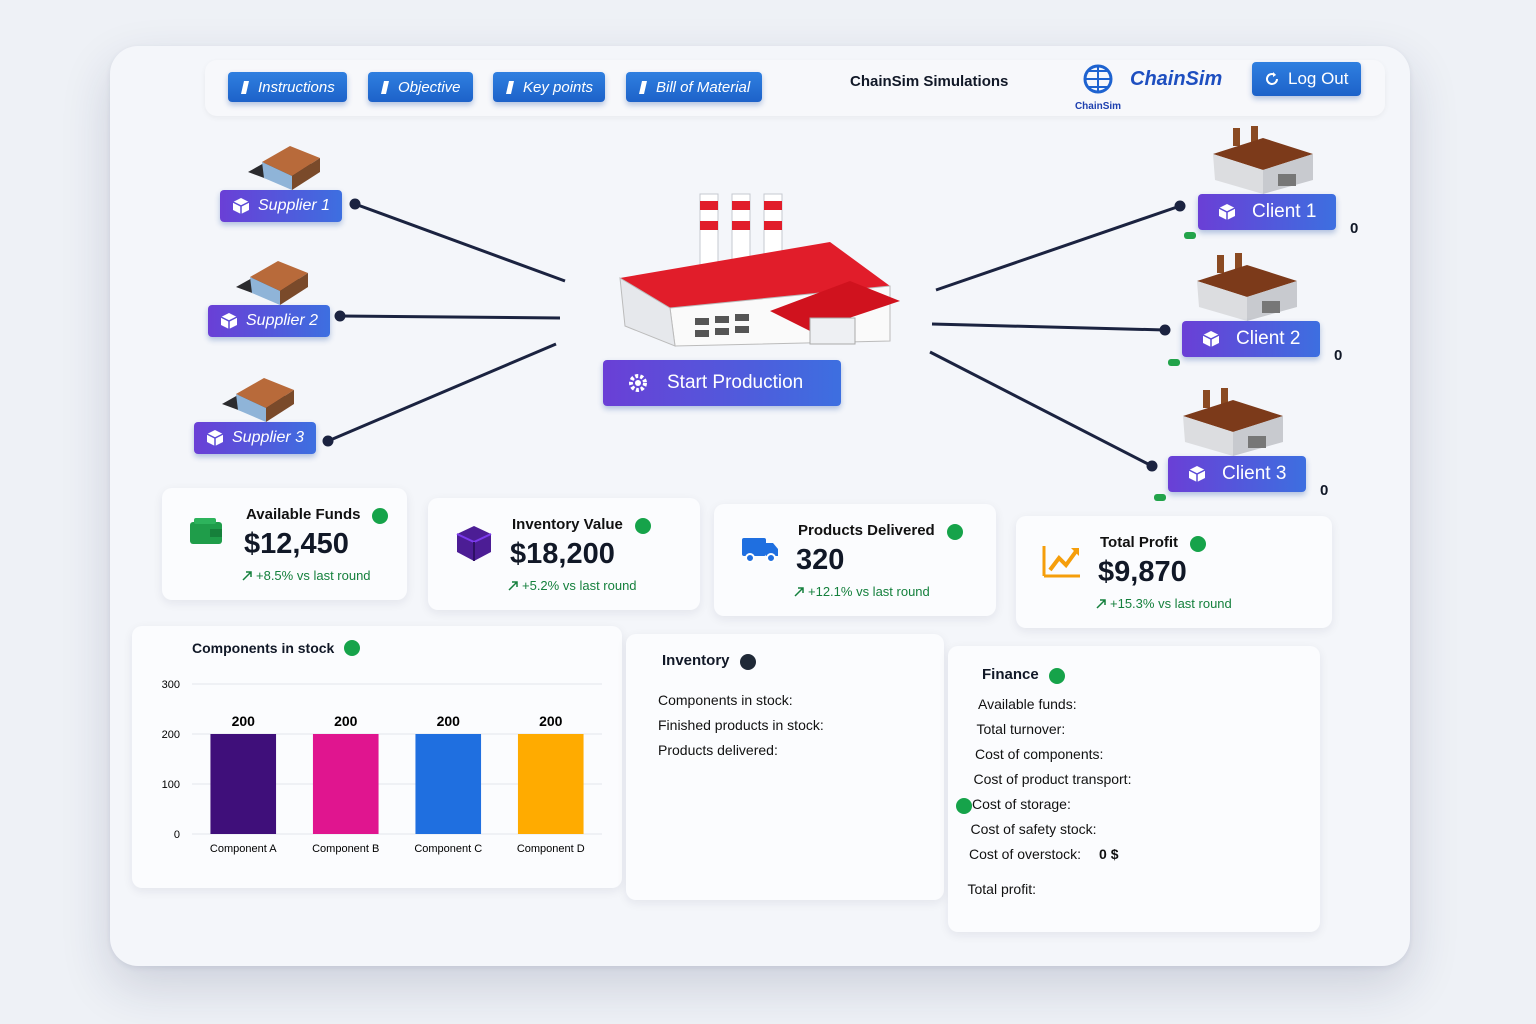 Image resolution: width=1536 pixels, height=1024 pixels. I want to click on supplier-button: Supplier 2, so click(269, 321).